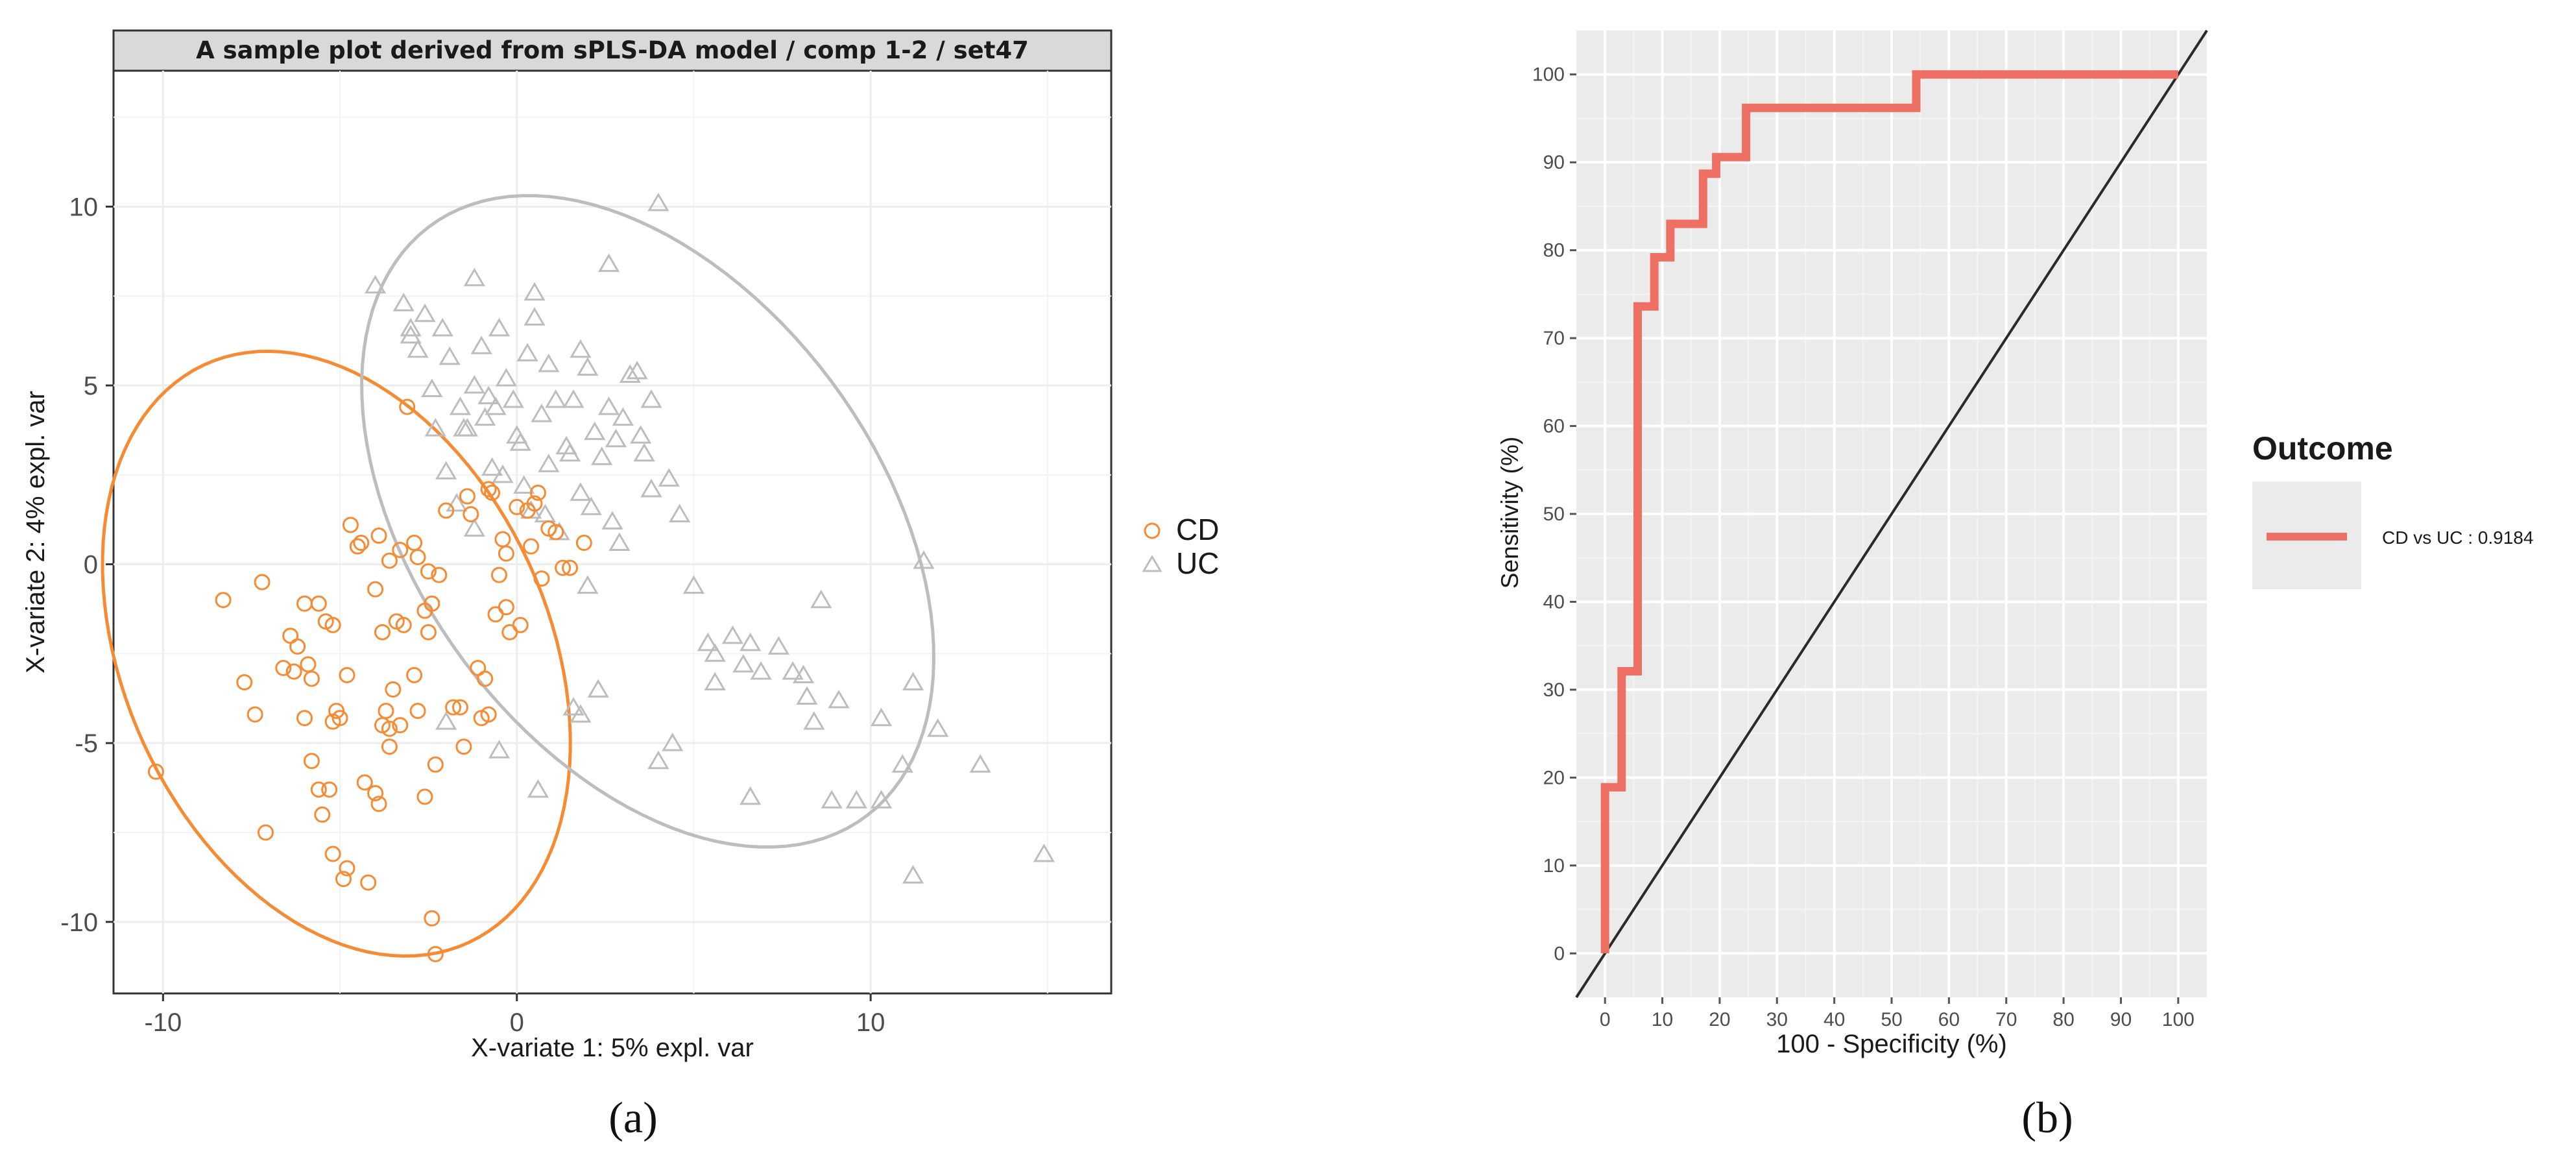  I want to click on plot-title-strip, so click(612, 50).